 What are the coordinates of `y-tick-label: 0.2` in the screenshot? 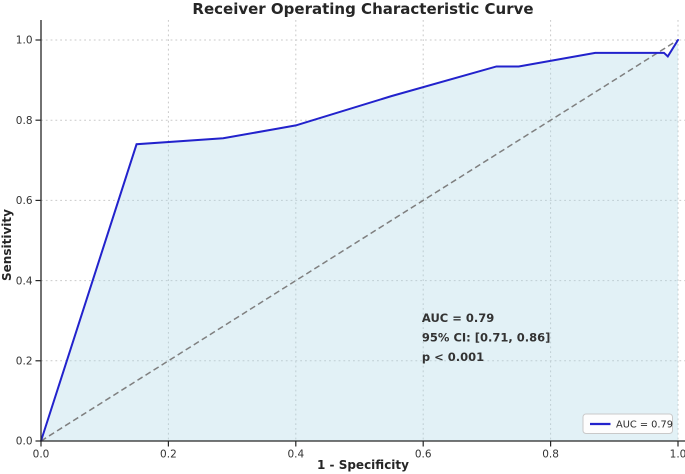 It's located at (24, 362).